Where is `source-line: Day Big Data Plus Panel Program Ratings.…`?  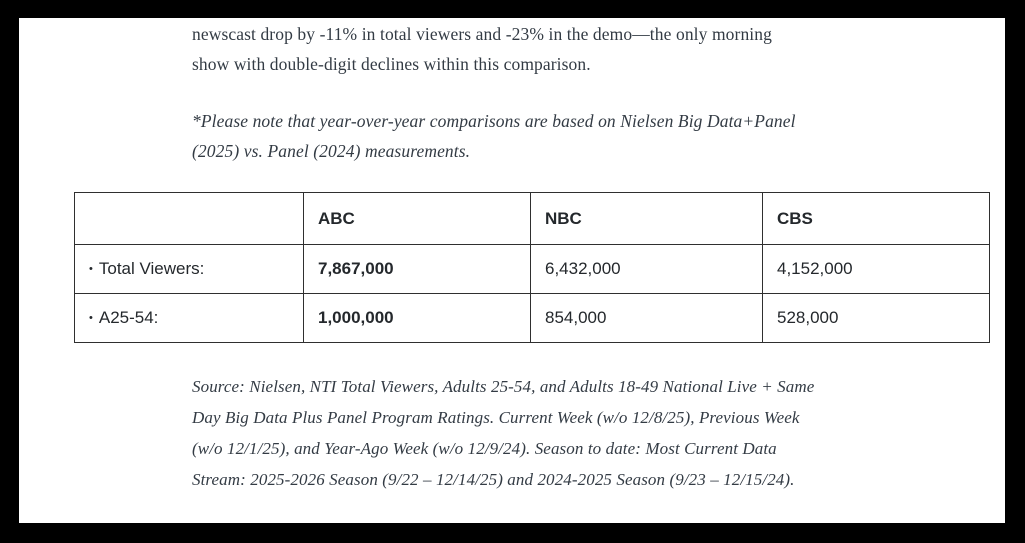 source-line: Day Big Data Plus Panel Program Ratings.… is located at coordinates (496, 417).